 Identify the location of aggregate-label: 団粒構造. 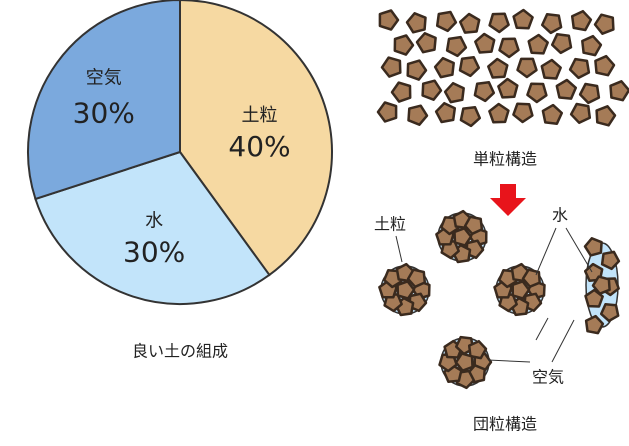
(505, 424).